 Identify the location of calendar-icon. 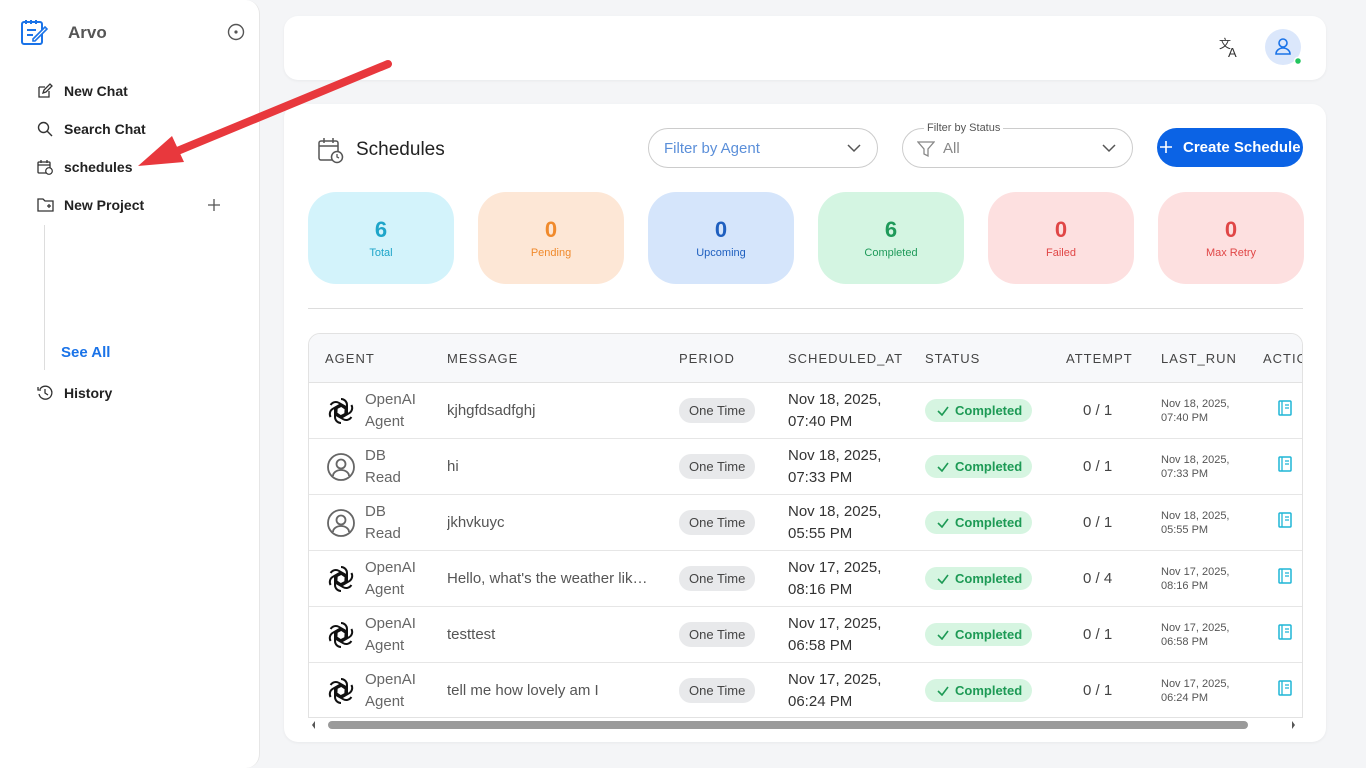
(45, 167).